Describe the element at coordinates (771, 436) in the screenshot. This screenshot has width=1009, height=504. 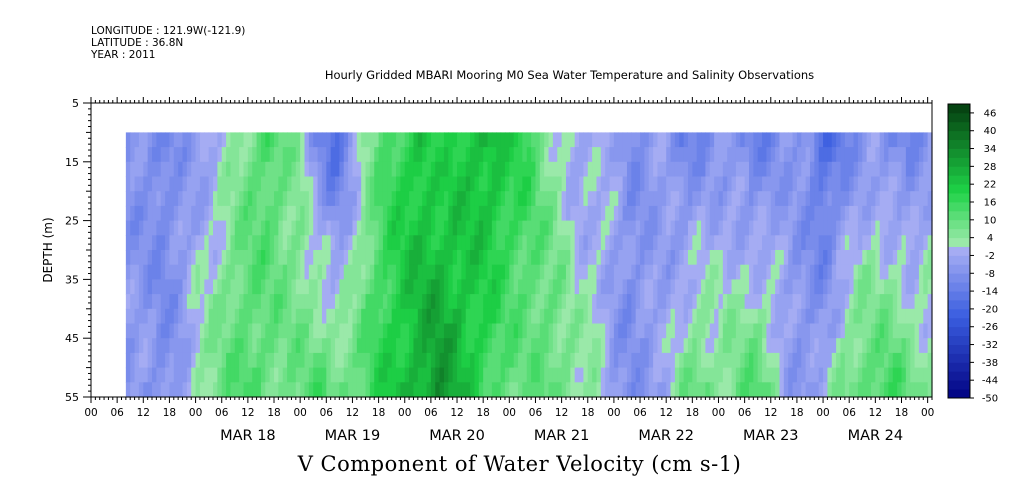
I see `x-day-label: MAR 23` at that location.